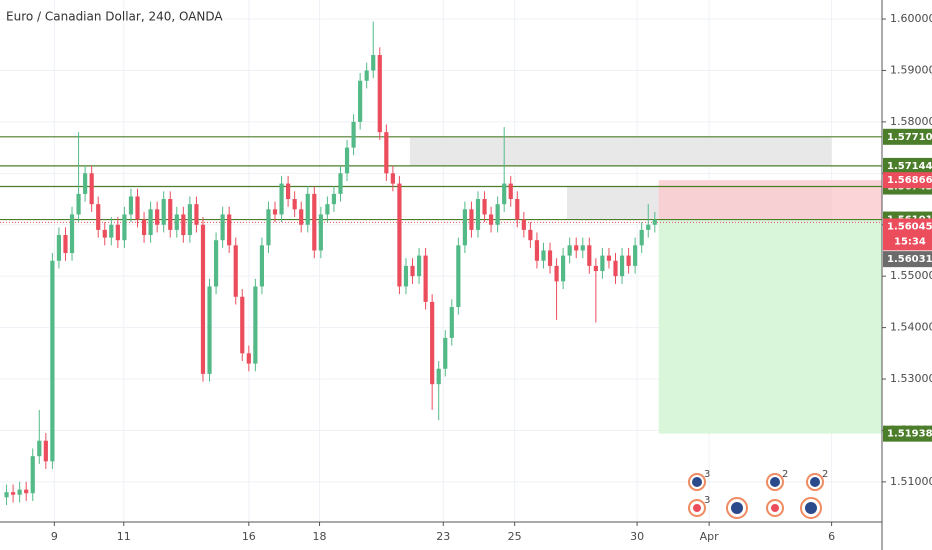 This screenshot has height=550, width=932. I want to click on bid-box, so click(907, 259).